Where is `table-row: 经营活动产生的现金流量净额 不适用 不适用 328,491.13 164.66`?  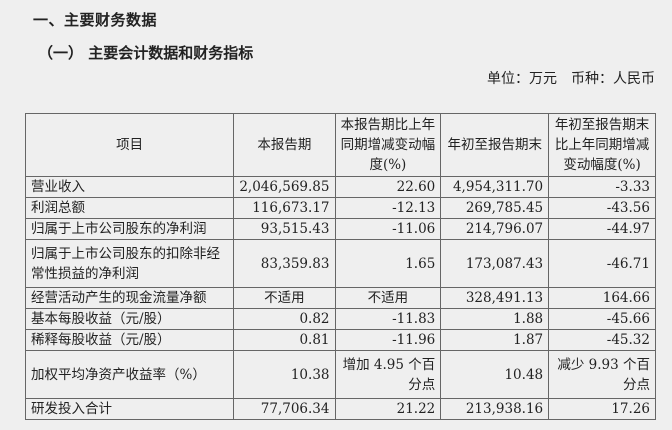 table-row: 经营活动产生的现金流量净额 不适用 不适用 328,491.13 164.66 is located at coordinates (340, 298).